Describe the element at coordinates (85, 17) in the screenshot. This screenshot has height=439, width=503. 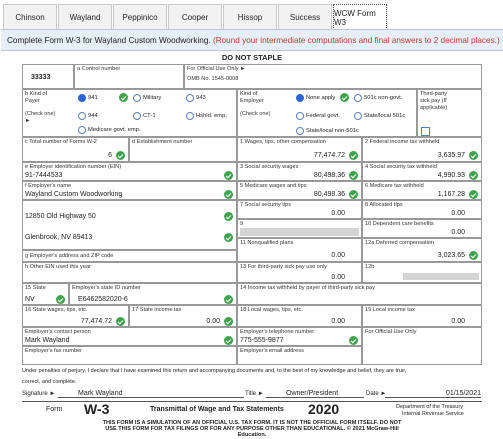
I see `tab-wayland: Wayland` at that location.